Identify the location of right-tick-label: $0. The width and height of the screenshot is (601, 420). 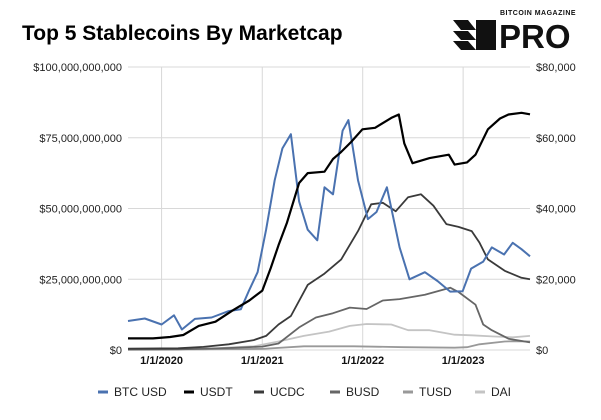
(542, 351).